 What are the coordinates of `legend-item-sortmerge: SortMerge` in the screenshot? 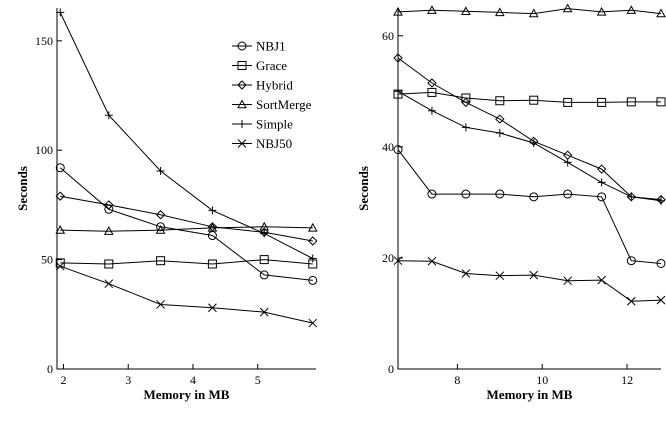 It's located at (272, 104).